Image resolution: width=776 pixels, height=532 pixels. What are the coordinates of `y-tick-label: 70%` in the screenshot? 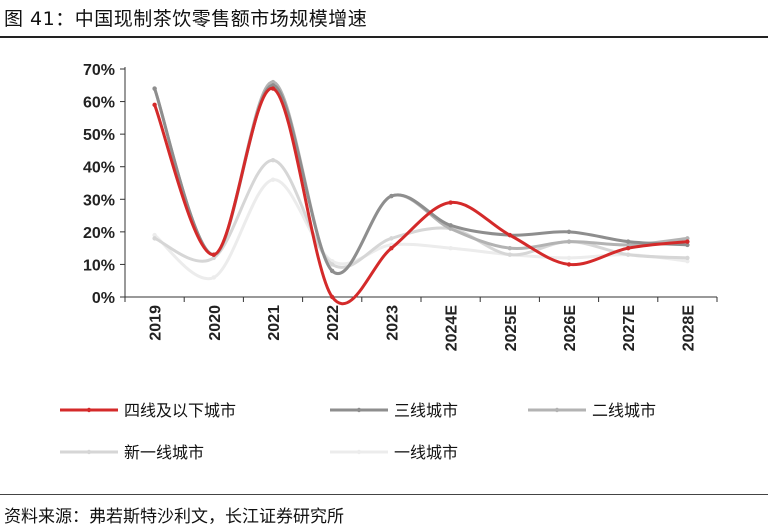 It's located at (99, 70).